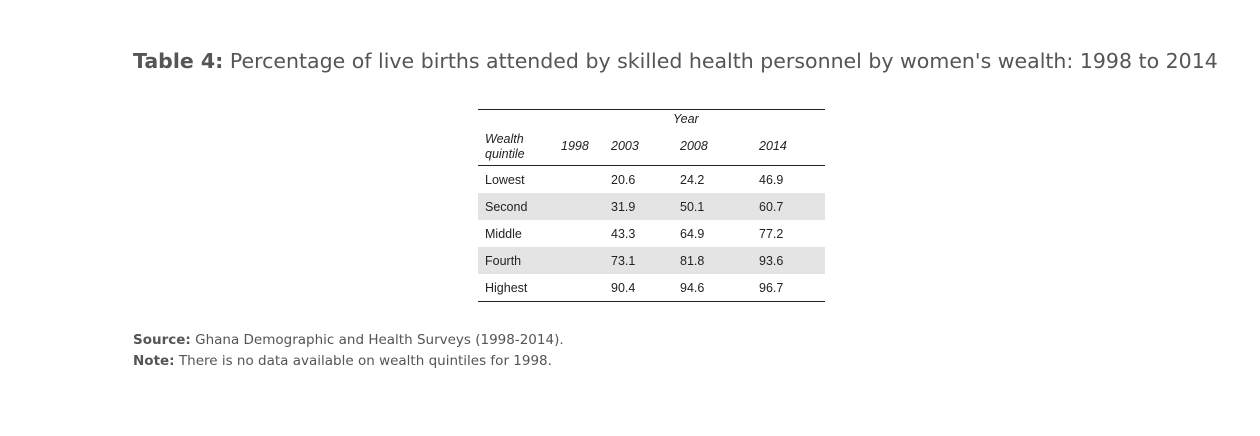  Describe the element at coordinates (503, 233) in the screenshot. I see `row-label: Middle` at that location.